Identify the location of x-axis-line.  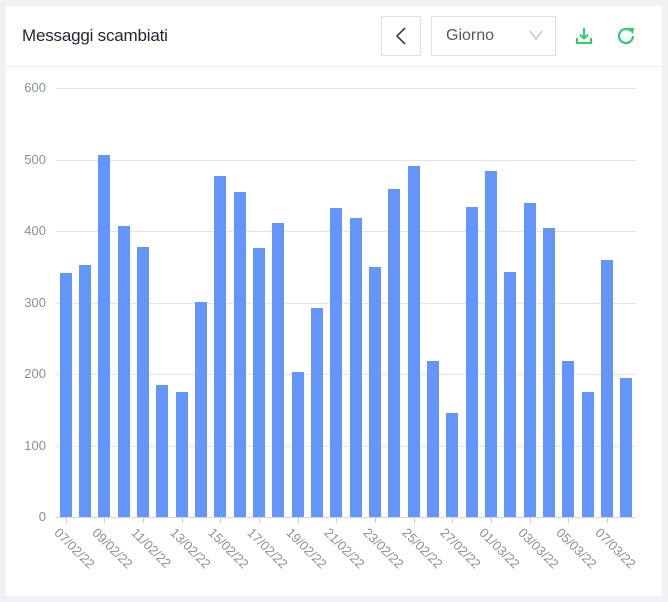
(346, 517).